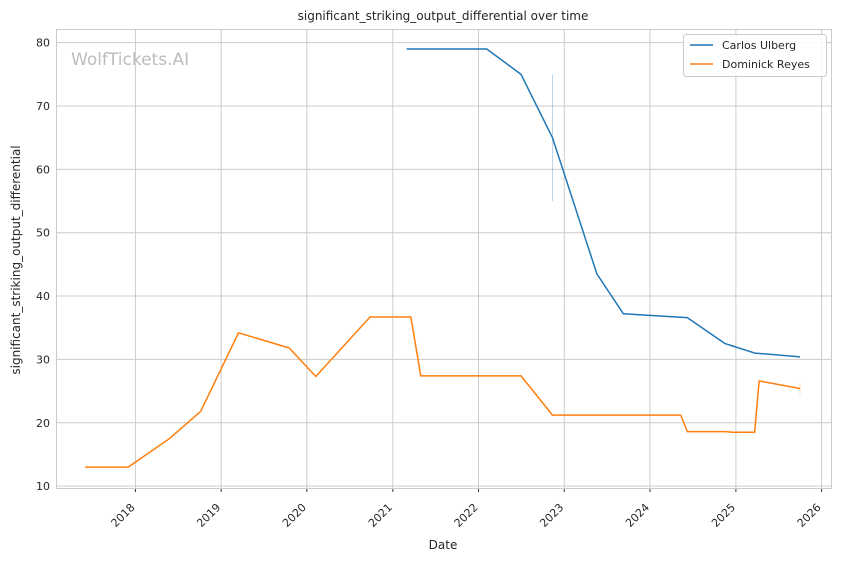  What do you see at coordinates (43, 359) in the screenshot?
I see `y-tick-label: 30` at bounding box center [43, 359].